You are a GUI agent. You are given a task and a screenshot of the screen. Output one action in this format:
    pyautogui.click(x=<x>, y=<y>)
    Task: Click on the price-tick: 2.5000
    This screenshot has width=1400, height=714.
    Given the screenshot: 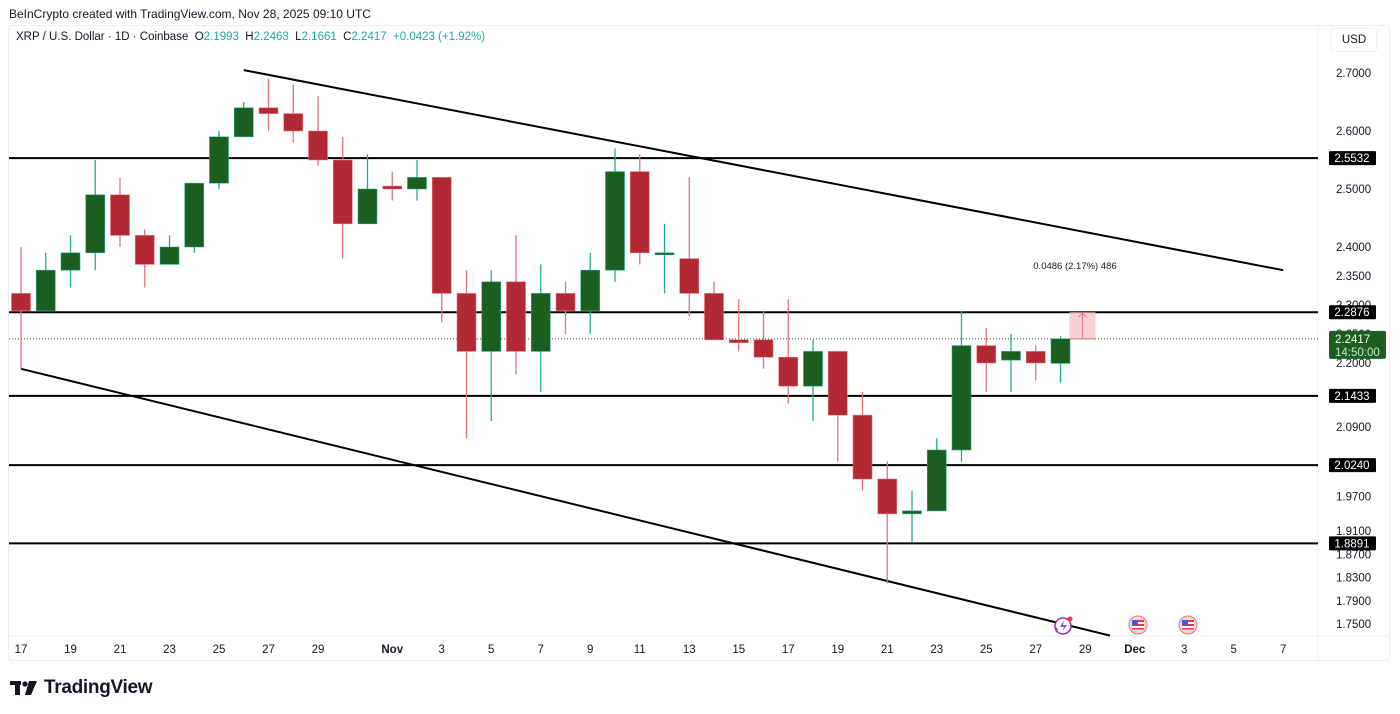 What is the action you would take?
    pyautogui.click(x=1353, y=190)
    